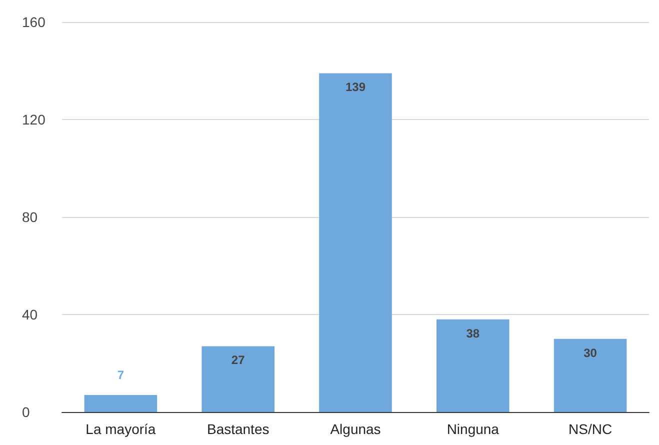  Describe the element at coordinates (355, 429) in the screenshot. I see `x-tick-label: Algunas` at that location.